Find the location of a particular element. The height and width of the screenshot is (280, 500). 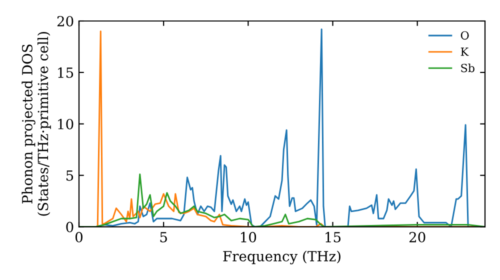

y-tick-label: 20 is located at coordinates (65, 21).